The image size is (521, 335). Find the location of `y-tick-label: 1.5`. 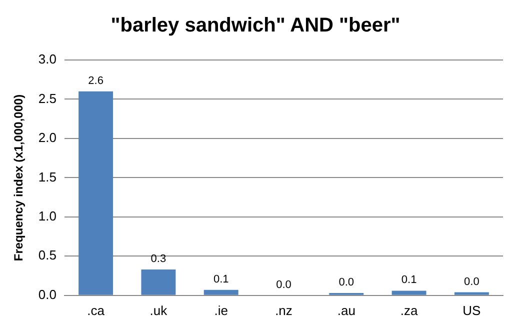

y-tick-label: 1.5 is located at coordinates (47, 176).